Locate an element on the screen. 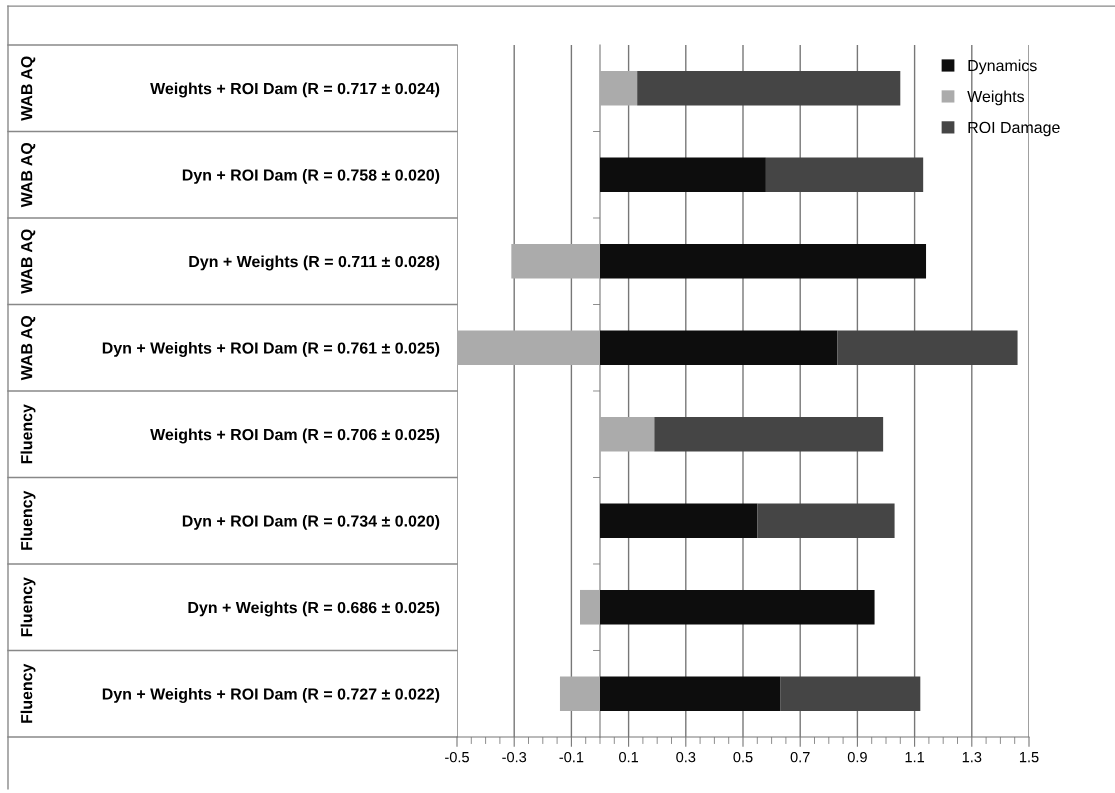 This screenshot has height=793, width=1115. y-tick-label: Weights + ROI Dam (R = 0.706 ± 0.025) is located at coordinates (295, 436).